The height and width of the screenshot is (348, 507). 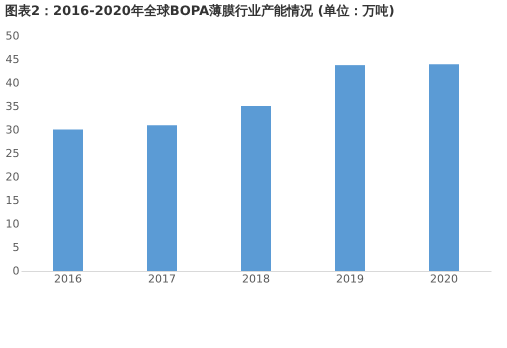 I want to click on y-tick-label: 10, so click(x=13, y=224).